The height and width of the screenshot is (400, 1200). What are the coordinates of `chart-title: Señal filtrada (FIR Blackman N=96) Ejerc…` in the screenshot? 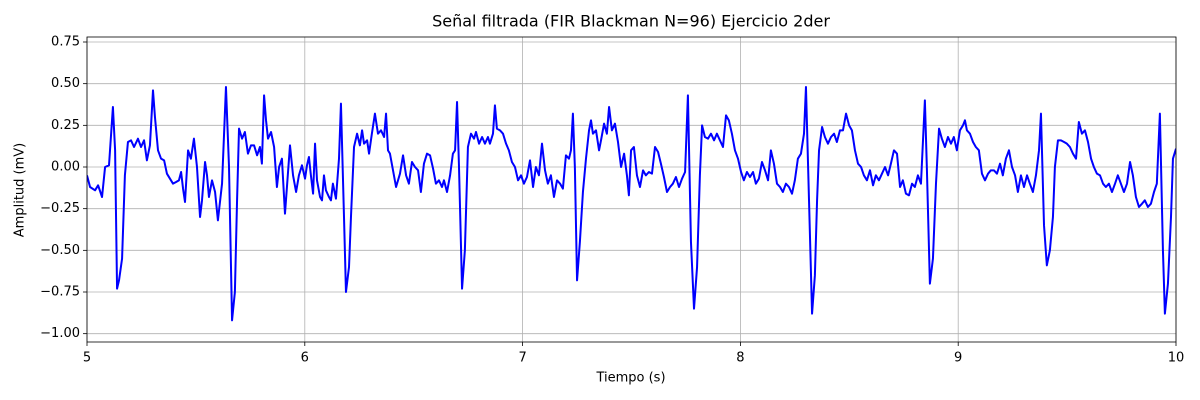 It's located at (631, 21).